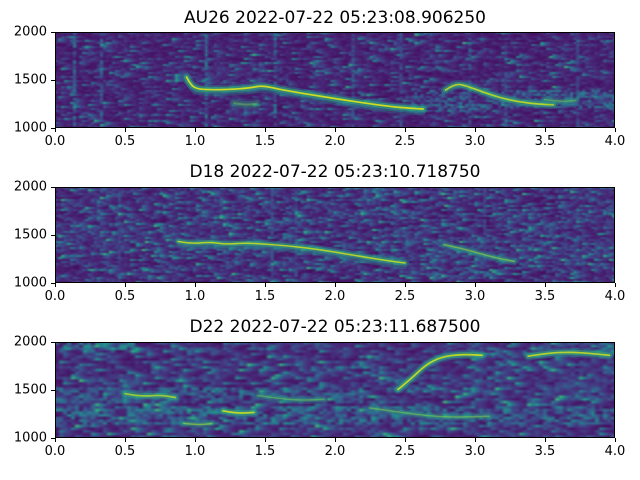  I want to click on subplot-1-title: AU26 2022-07-22 05:23:08.906250, so click(335, 18).